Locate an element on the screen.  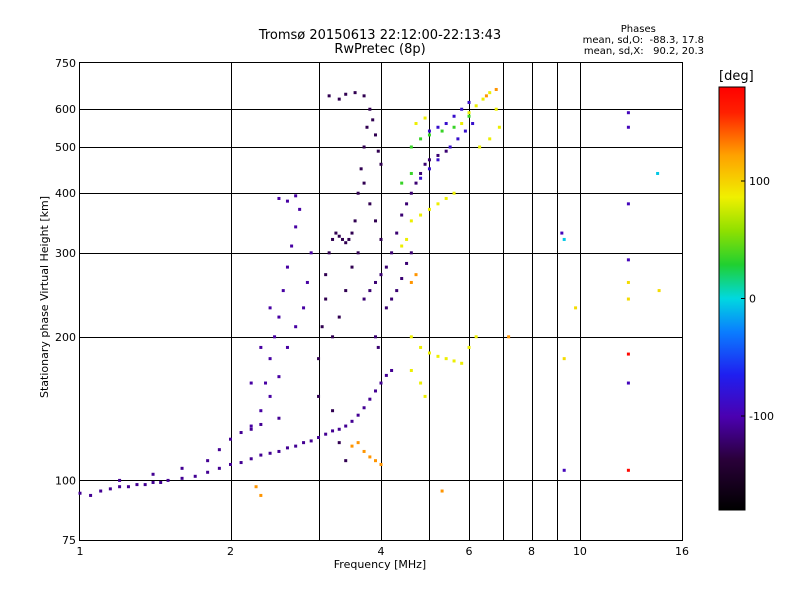
x-tick-label: 4 is located at coordinates (381, 551).